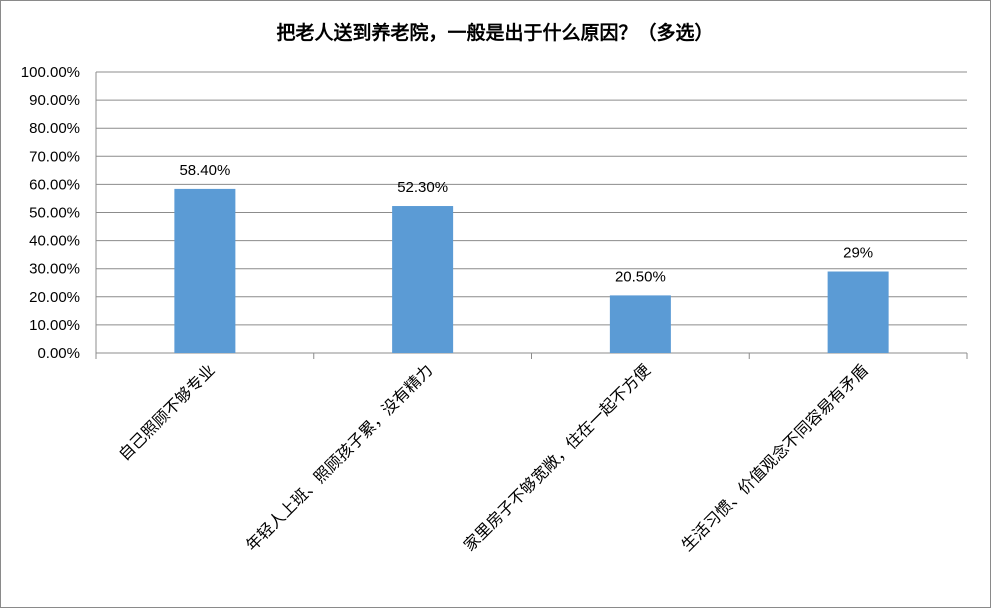  What do you see at coordinates (339, 457) in the screenshot?
I see `x-category-label: 年轻人上班、照顾孩子累，没有精力` at bounding box center [339, 457].